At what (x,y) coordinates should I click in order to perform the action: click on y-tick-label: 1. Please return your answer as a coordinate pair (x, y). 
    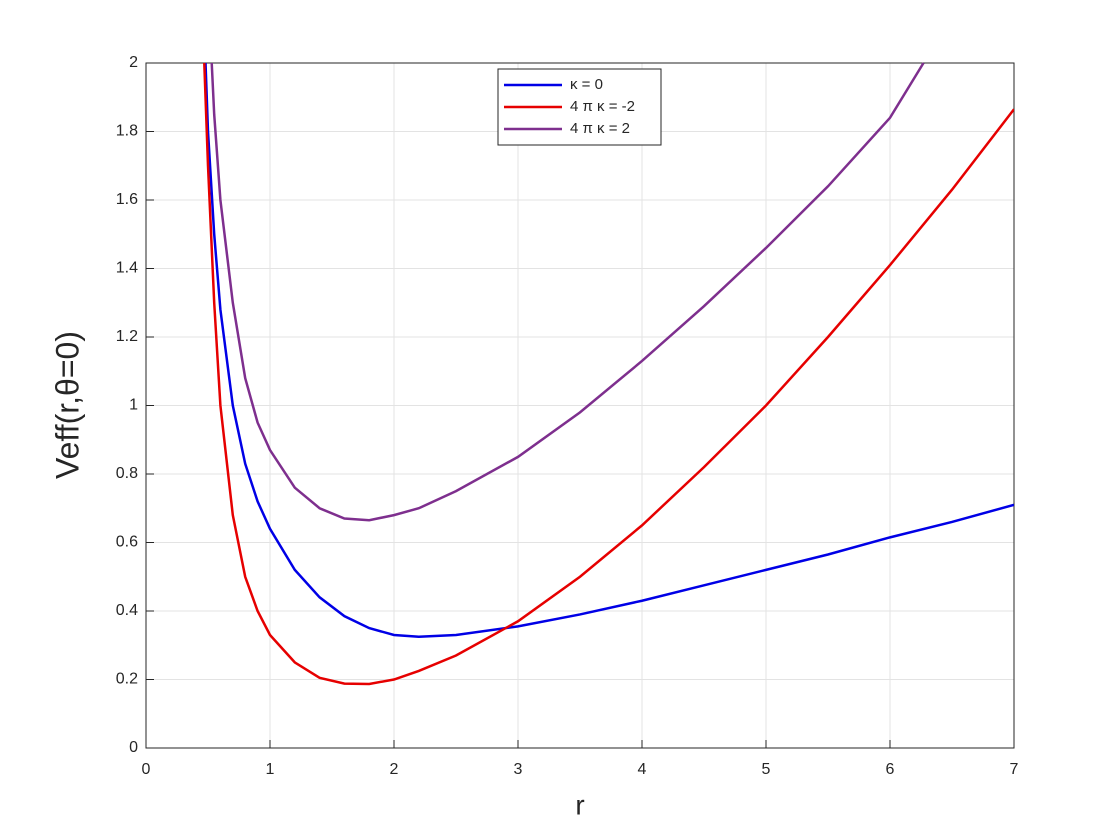
    Looking at the image, I should click on (133, 405).